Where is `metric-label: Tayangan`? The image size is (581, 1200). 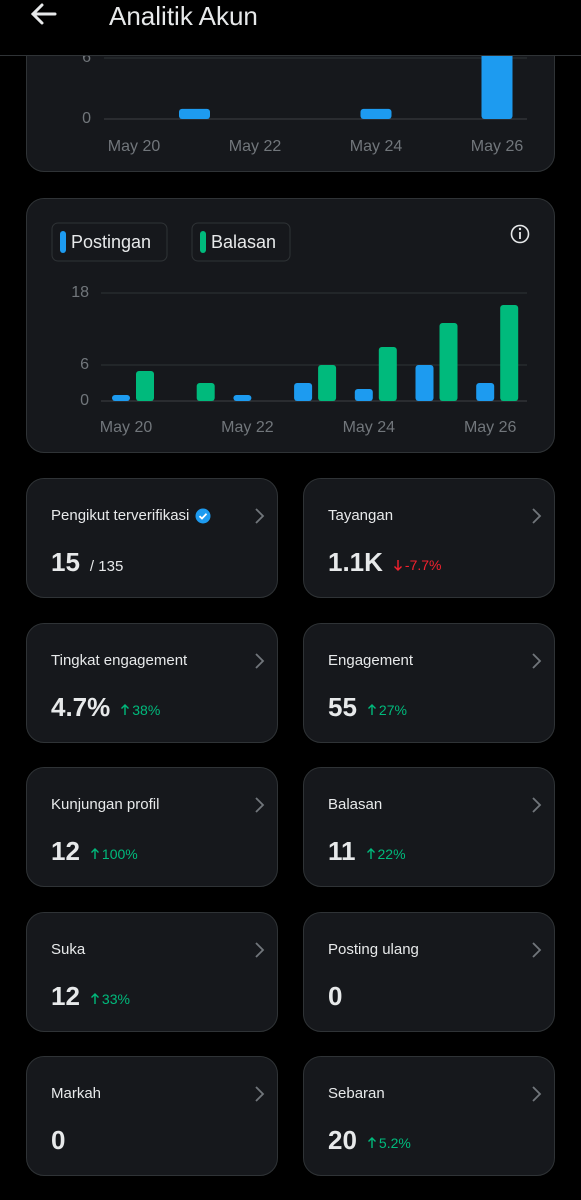
metric-label: Tayangan is located at coordinates (361, 515).